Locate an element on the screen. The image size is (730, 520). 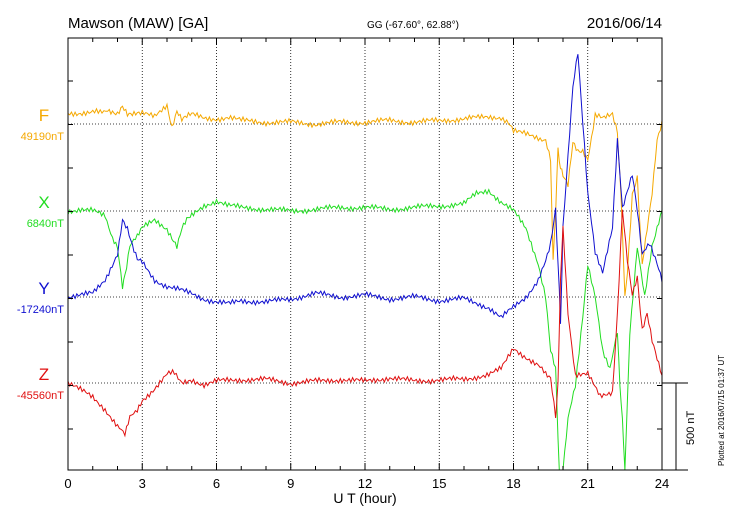
x-tick-label: 3 is located at coordinates (142, 483).